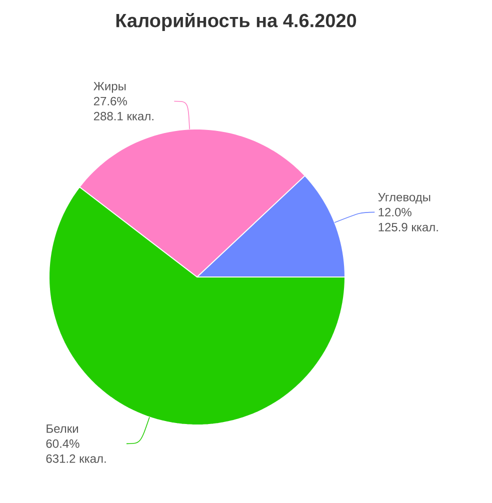 The image size is (492, 503). What do you see at coordinates (124, 116) in the screenshot?
I see `text: 288.1 ккал.` at bounding box center [124, 116].